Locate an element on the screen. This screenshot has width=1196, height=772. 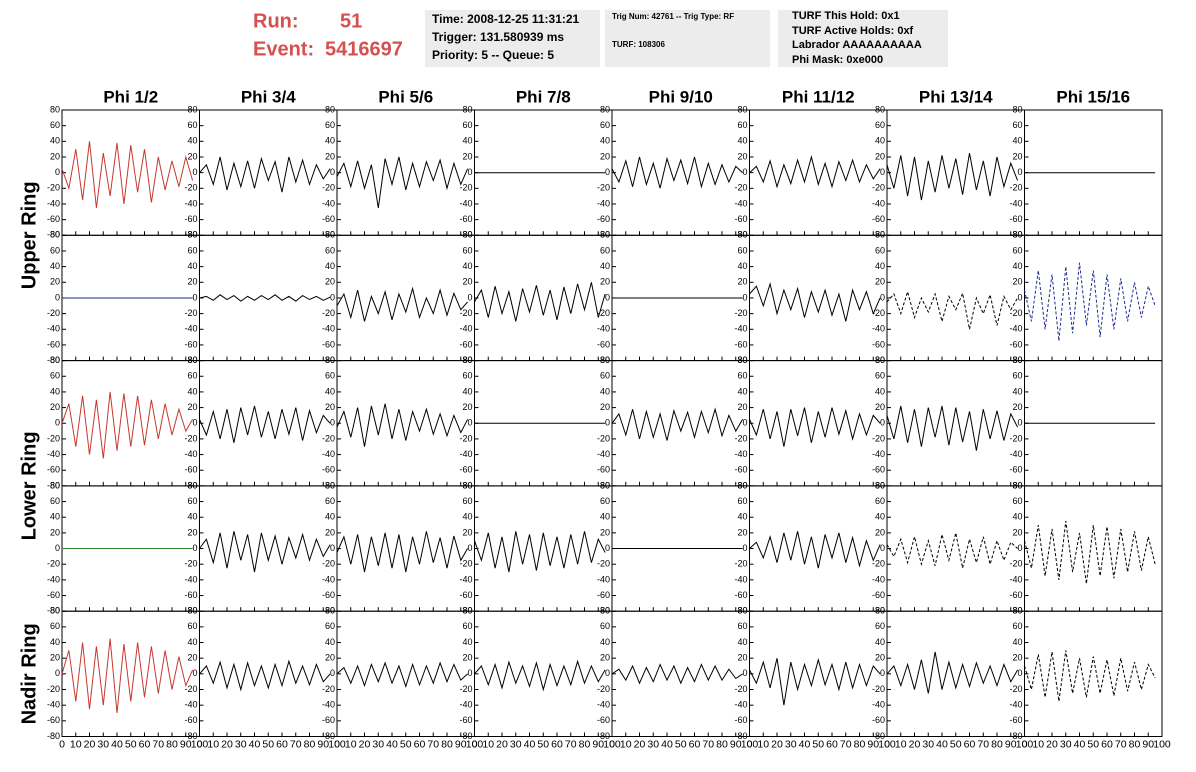
x-tick-label: 10 is located at coordinates (901, 744).